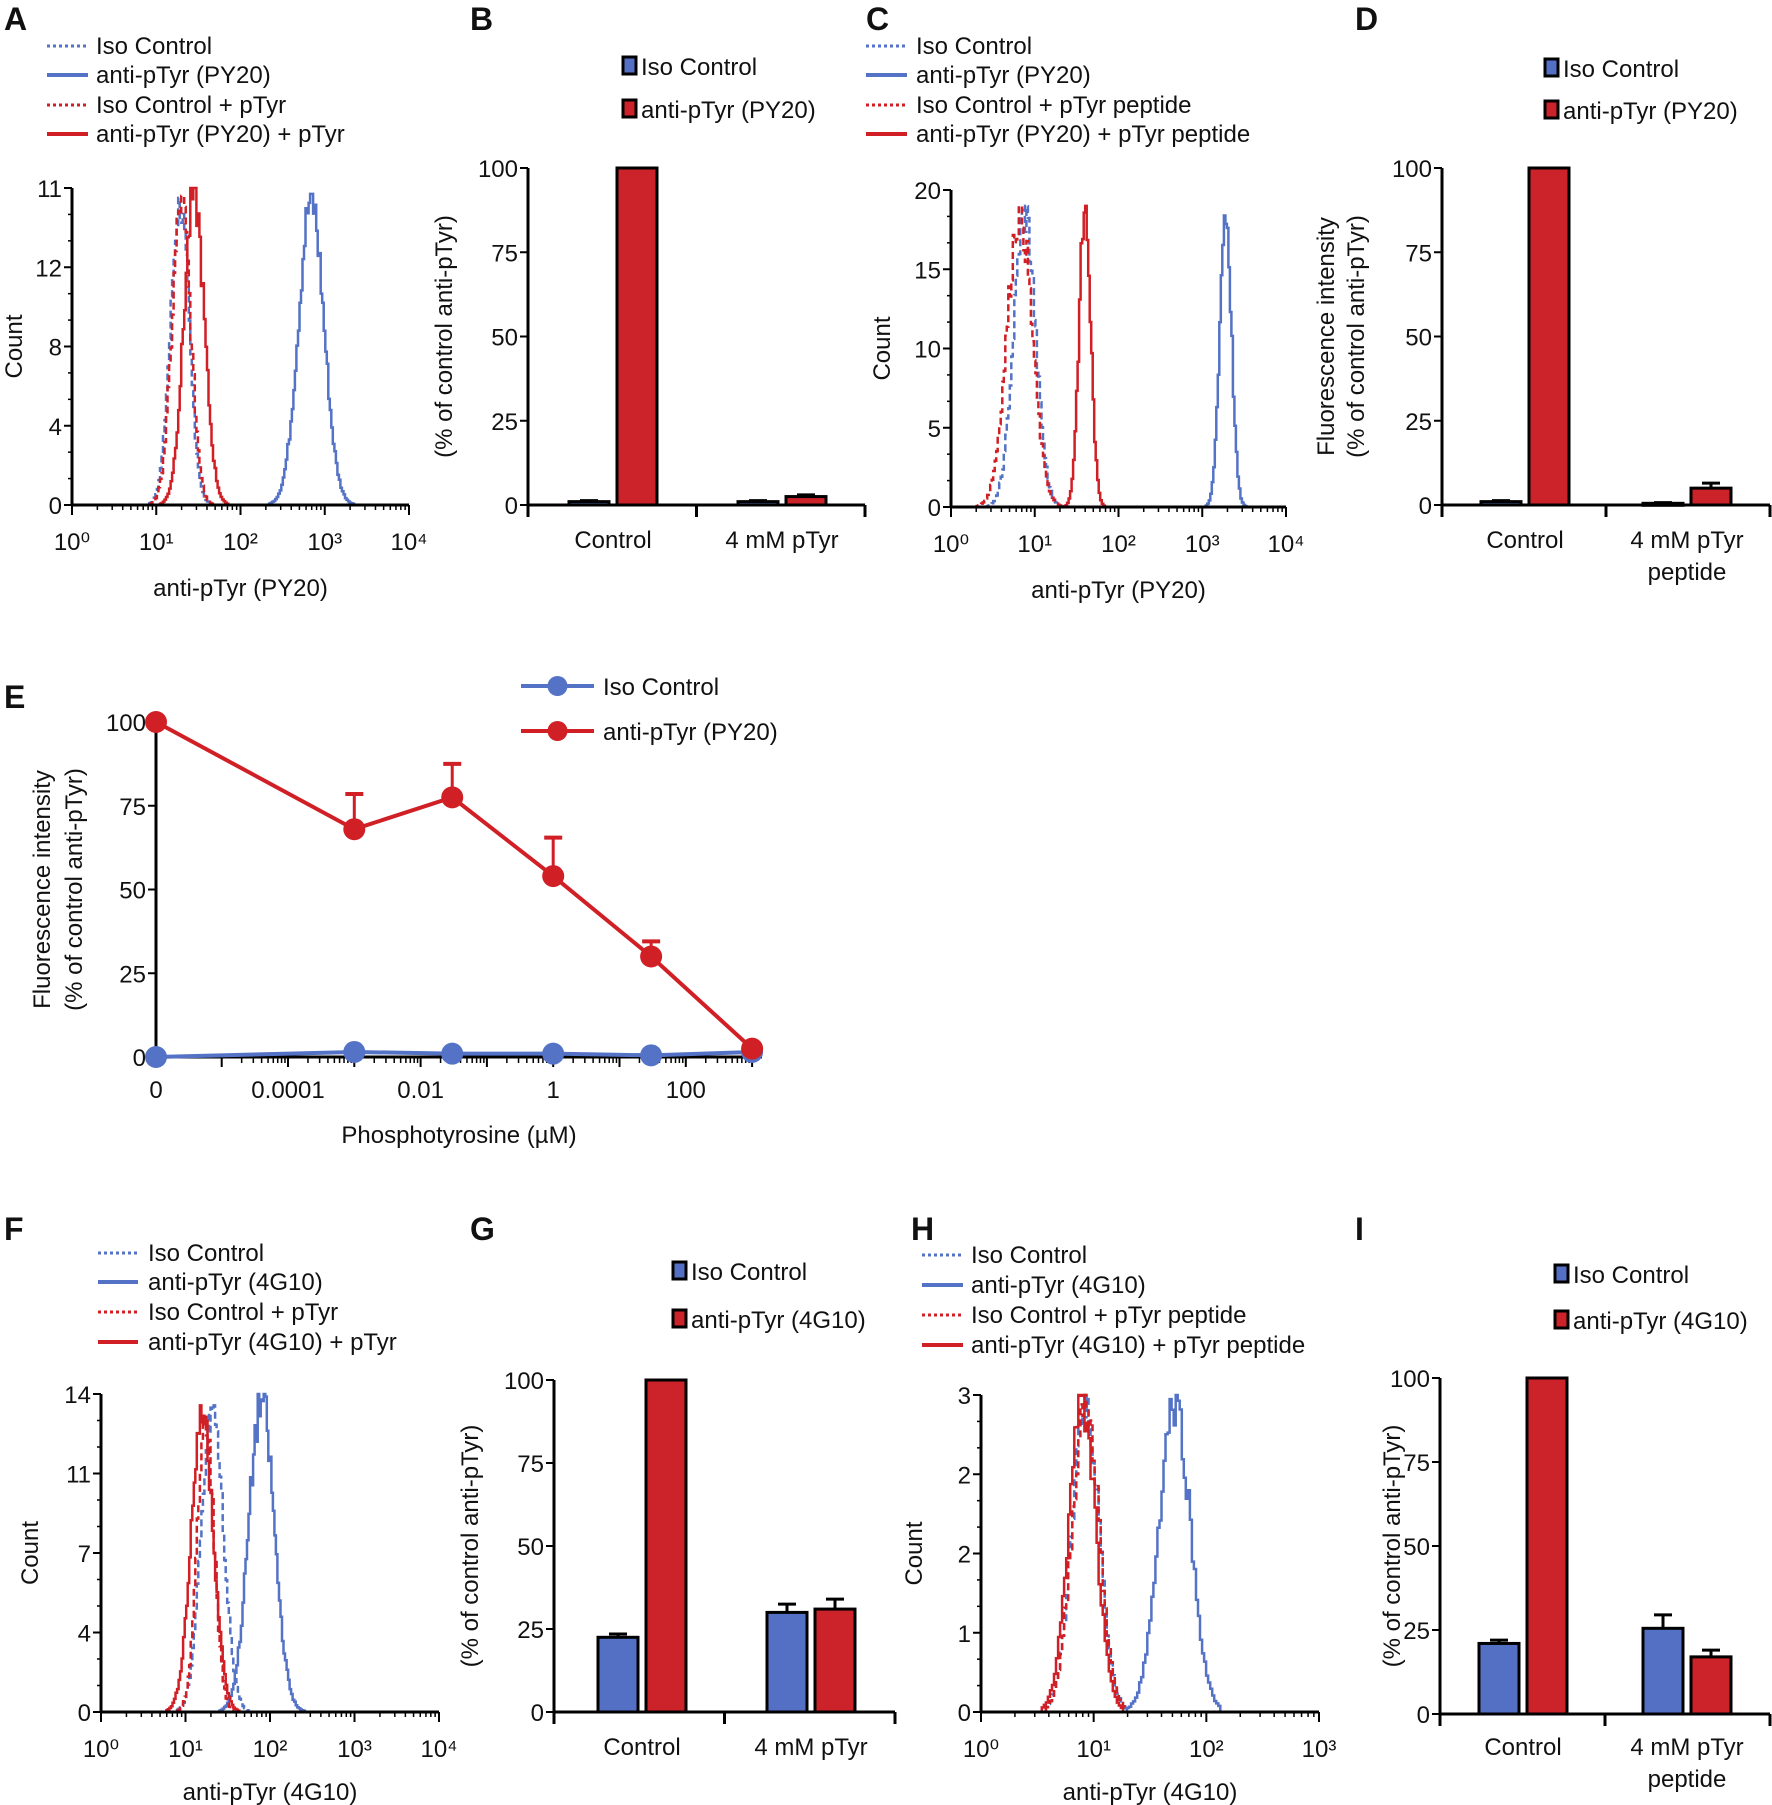 The width and height of the screenshot is (1772, 1805). Describe the element at coordinates (78, 1475) in the screenshot. I see `y-tick-label: 11` at that location.